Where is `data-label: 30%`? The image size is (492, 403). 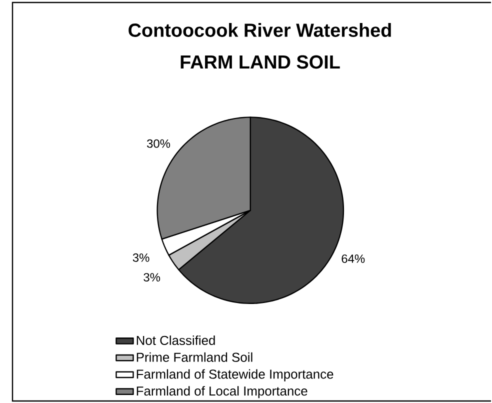 data-label: 30% is located at coordinates (158, 143).